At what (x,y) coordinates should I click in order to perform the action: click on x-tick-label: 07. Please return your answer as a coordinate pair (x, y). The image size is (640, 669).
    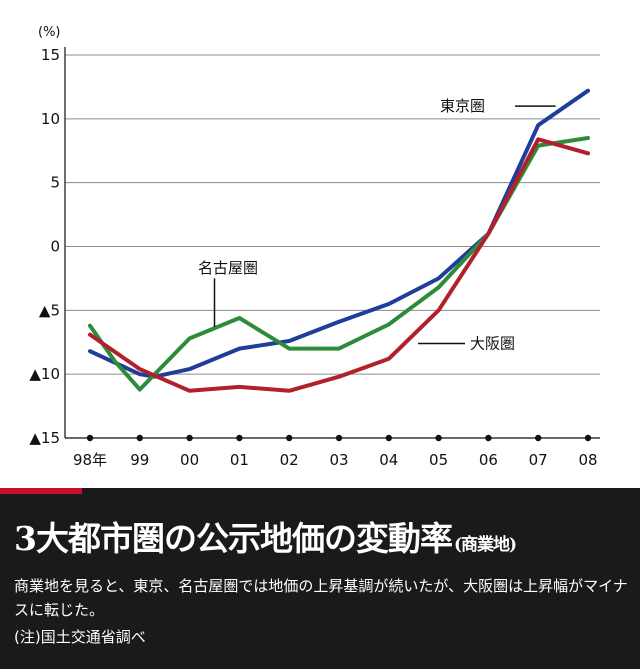
    Looking at the image, I should click on (538, 460).